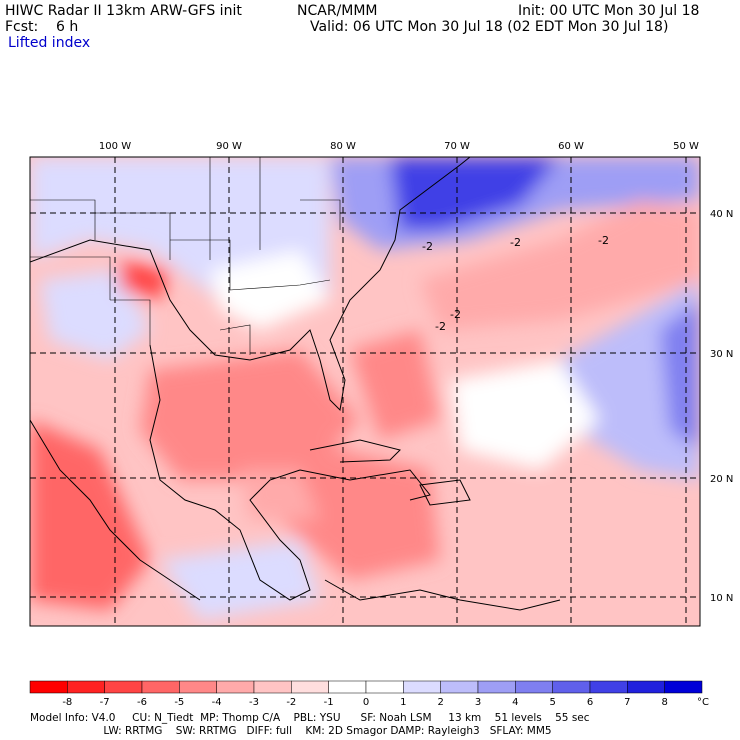 The image size is (740, 740). I want to click on colorbar-tick-label: -3, so click(254, 702).